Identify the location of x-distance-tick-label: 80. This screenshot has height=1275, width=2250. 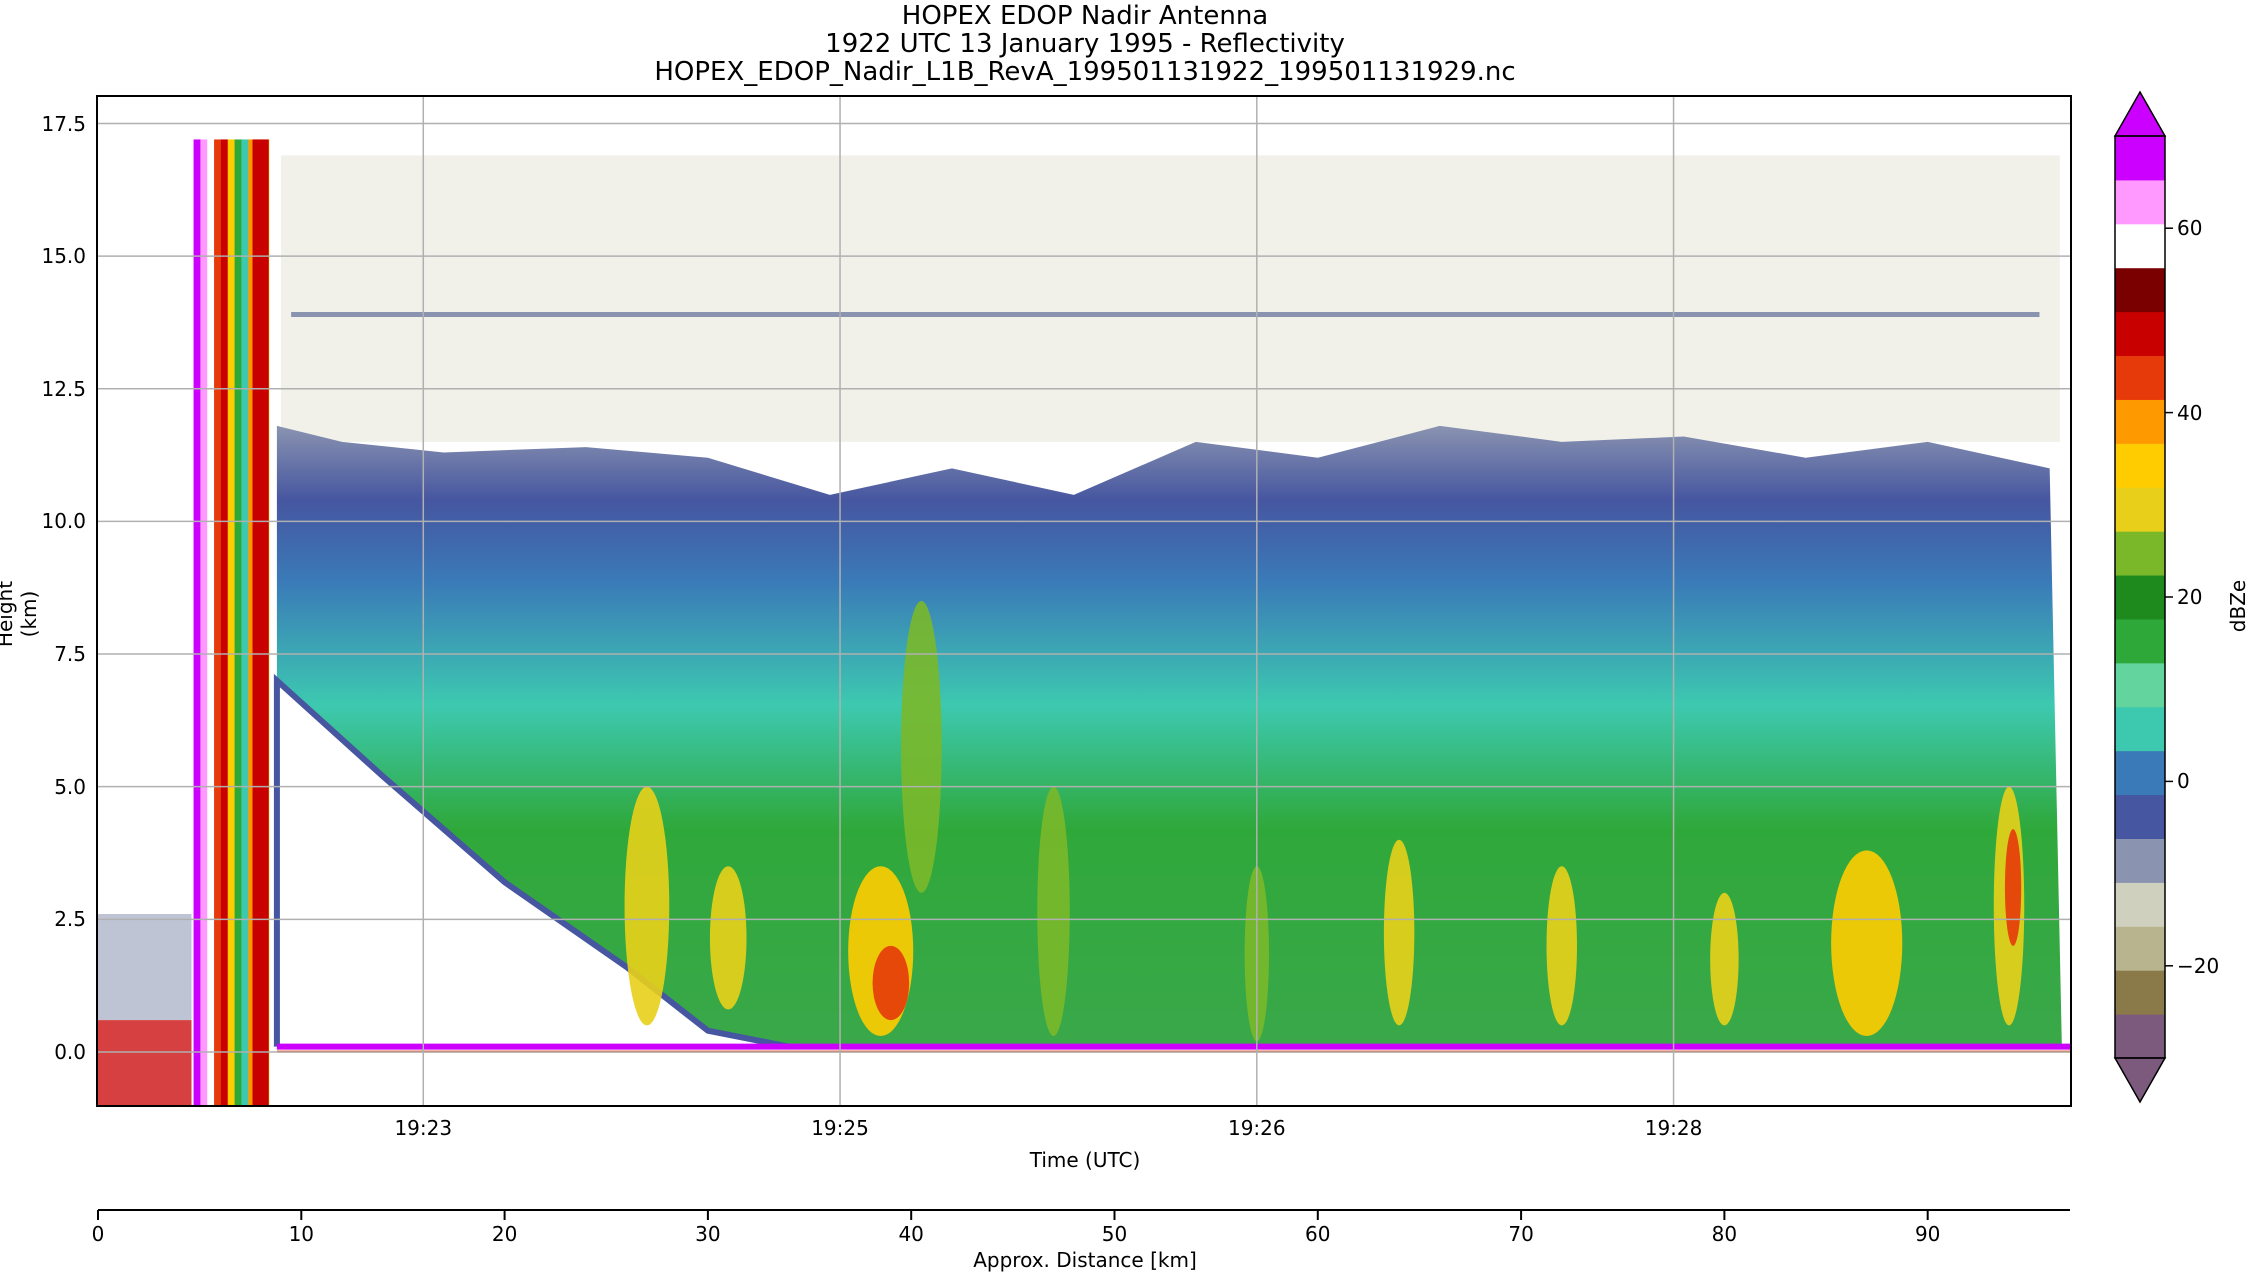
(1724, 1234).